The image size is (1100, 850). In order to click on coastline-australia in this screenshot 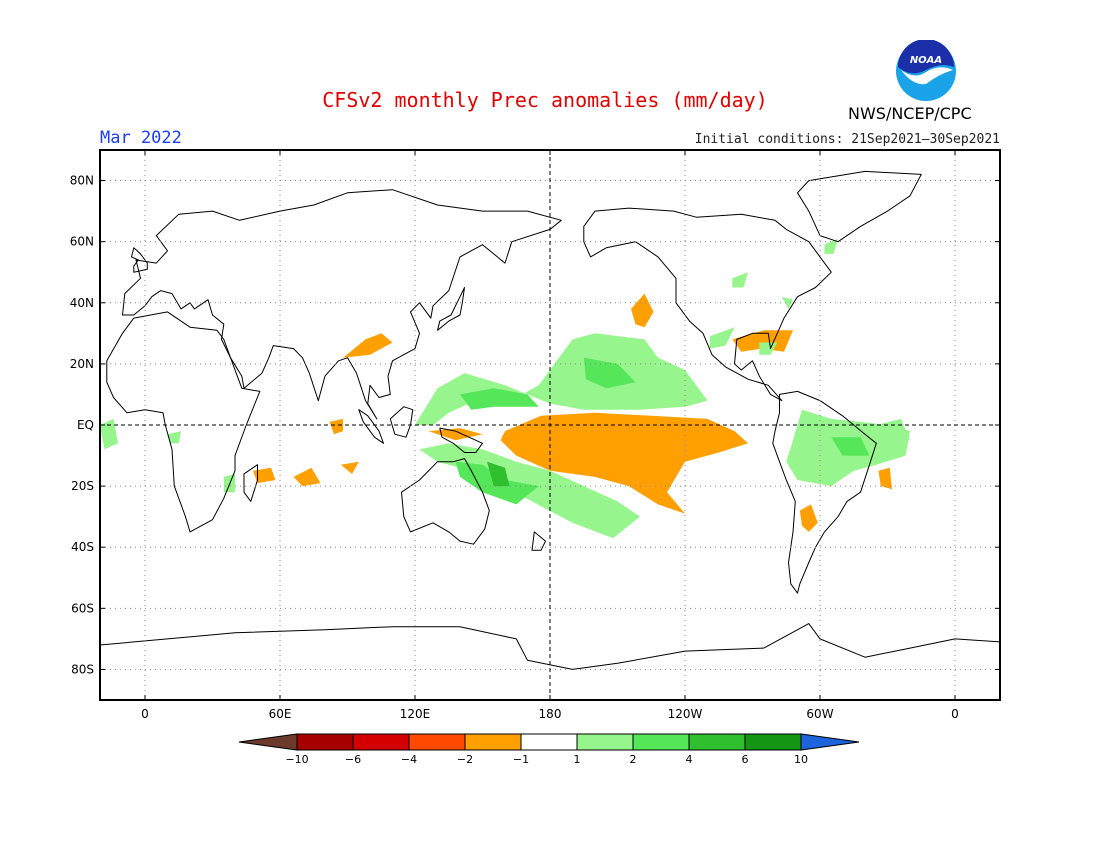, I will do `click(445, 501)`.